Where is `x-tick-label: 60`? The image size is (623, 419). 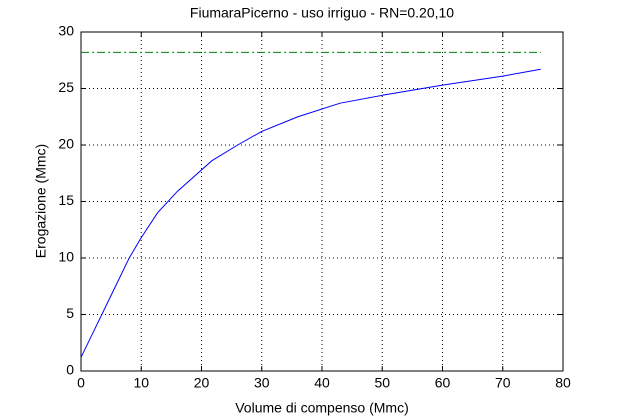 x-tick-label: 60 is located at coordinates (443, 383).